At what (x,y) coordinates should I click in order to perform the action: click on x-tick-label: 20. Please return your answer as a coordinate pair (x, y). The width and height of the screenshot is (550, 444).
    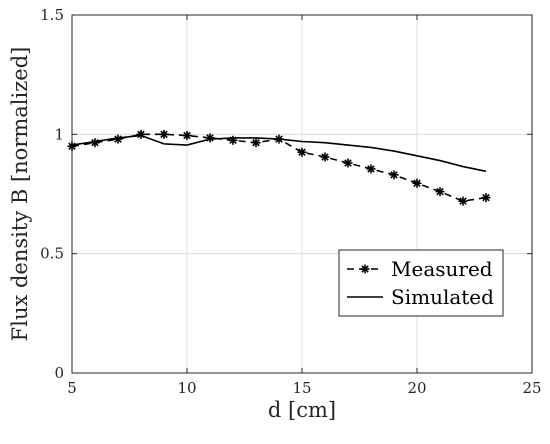
    Looking at the image, I should click on (416, 388).